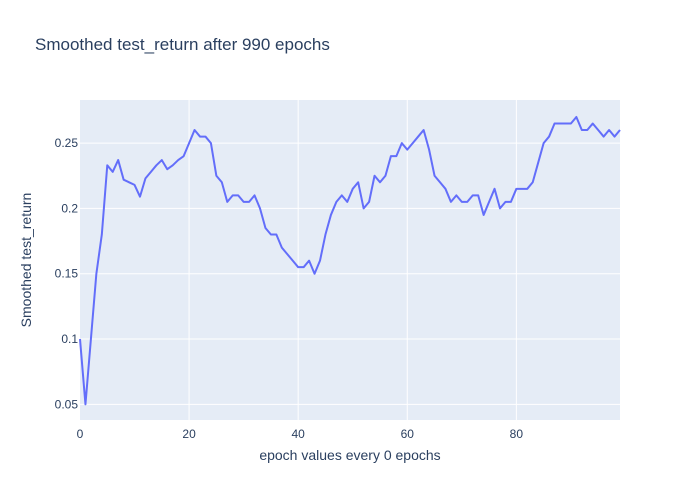  What do you see at coordinates (67, 404) in the screenshot?
I see `y-tick-label: 0.05` at bounding box center [67, 404].